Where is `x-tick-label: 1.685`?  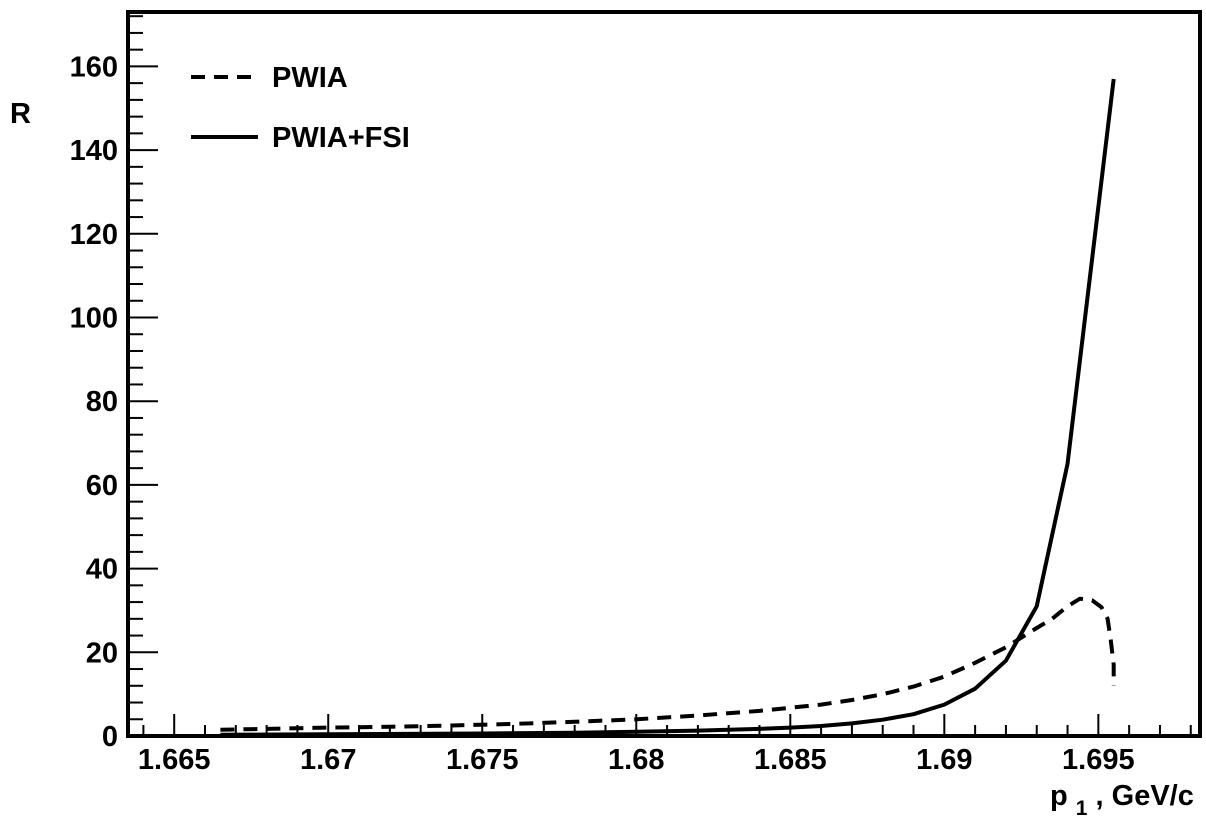 x-tick-label: 1.685 is located at coordinates (790, 760).